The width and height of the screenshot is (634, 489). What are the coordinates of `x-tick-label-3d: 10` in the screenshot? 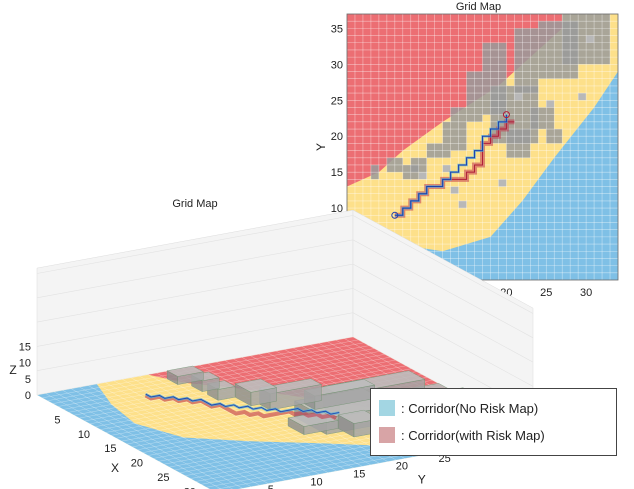 It's located at (84, 435).